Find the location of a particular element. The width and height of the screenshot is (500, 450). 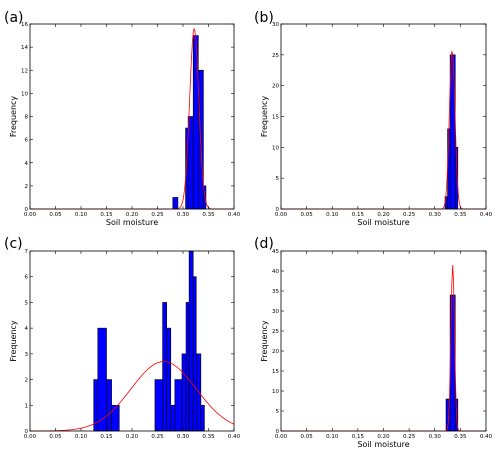

y-tick-label: 12 is located at coordinates (24, 71).